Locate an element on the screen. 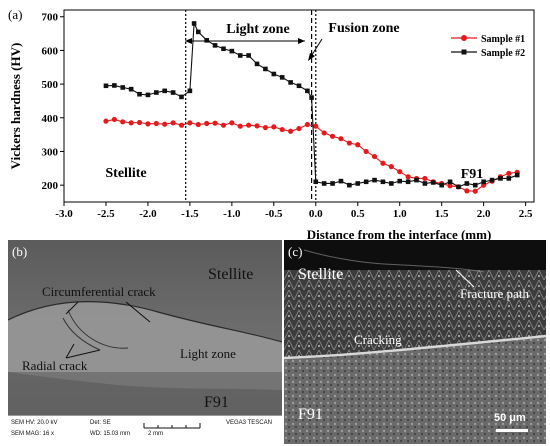  stellite-label-b: Stellite is located at coordinates (231, 274).